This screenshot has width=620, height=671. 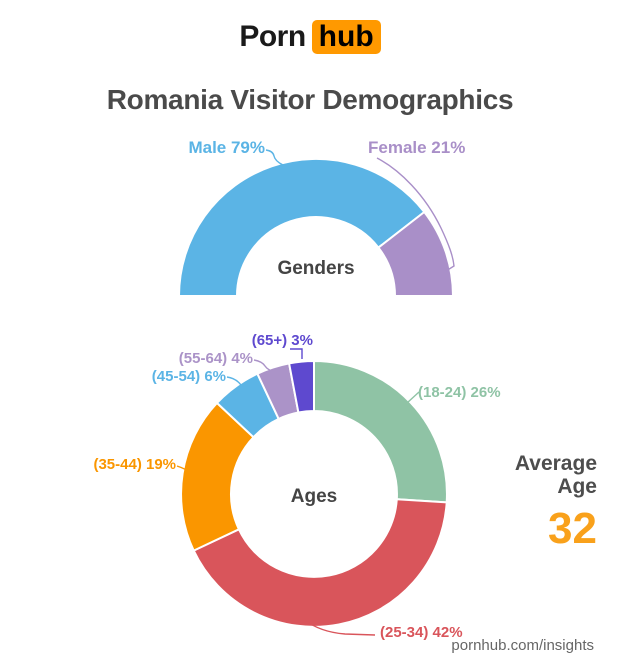 What do you see at coordinates (421, 632) in the screenshot?
I see `label-age-25-34: (25-34) 42%` at bounding box center [421, 632].